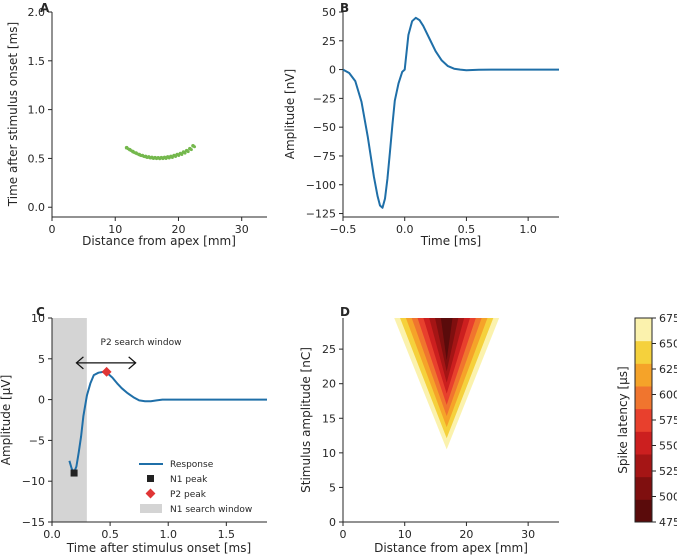 Image resolution: width=677 pixels, height=560 pixels. I want to click on panel-d-xtick-label: 0, so click(343, 534).